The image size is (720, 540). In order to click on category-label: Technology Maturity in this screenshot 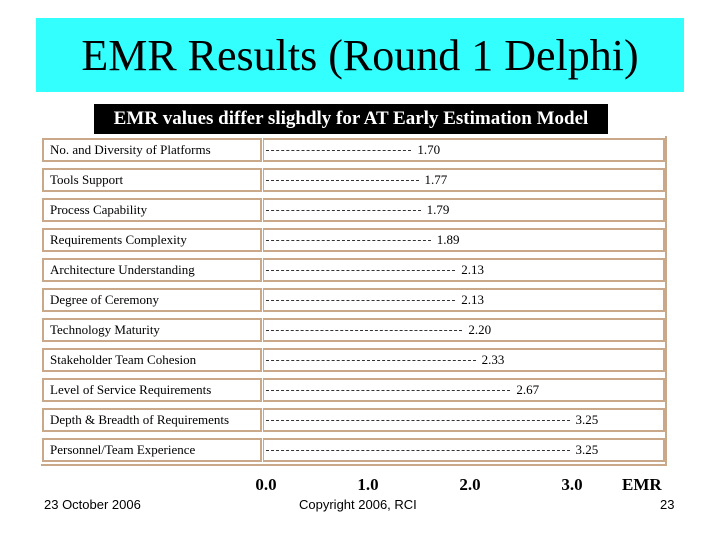, I will do `click(152, 330)`.